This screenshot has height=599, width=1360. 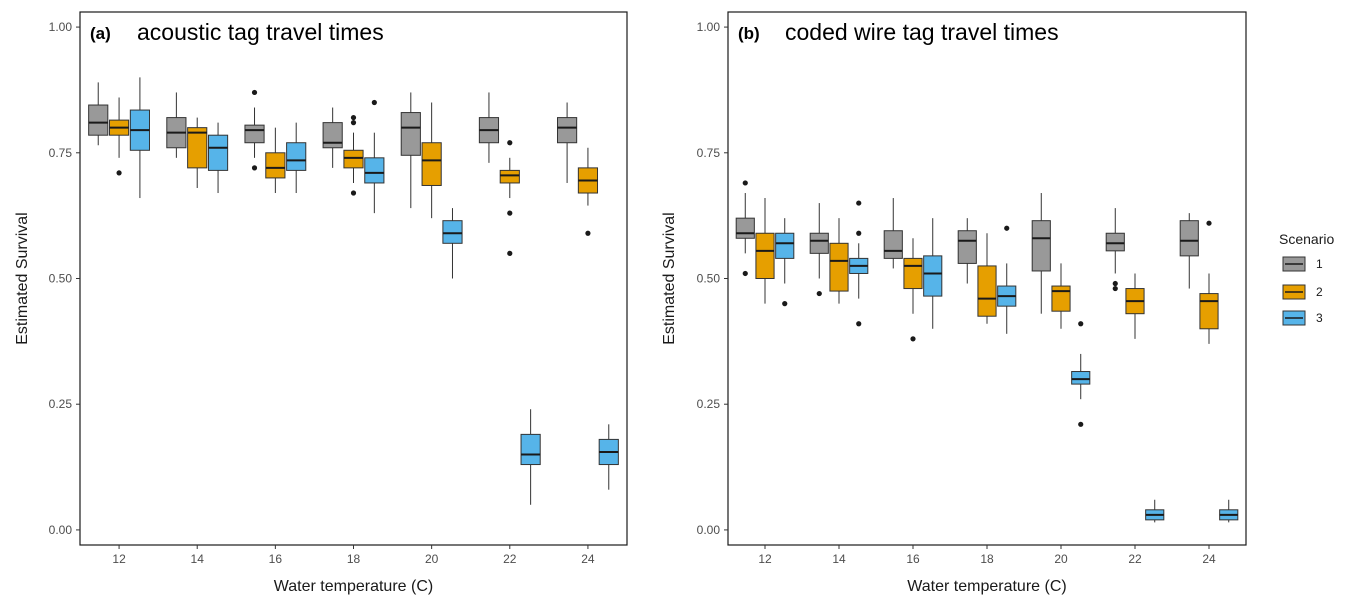 What do you see at coordinates (588, 559) in the screenshot?
I see `x-tick-label: 24` at bounding box center [588, 559].